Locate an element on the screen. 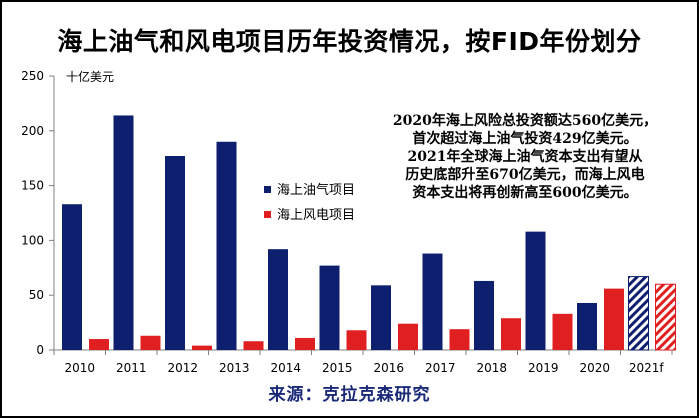  annotation-line: 2020年海上风险总投资额达560亿美元， is located at coordinates (525, 121).